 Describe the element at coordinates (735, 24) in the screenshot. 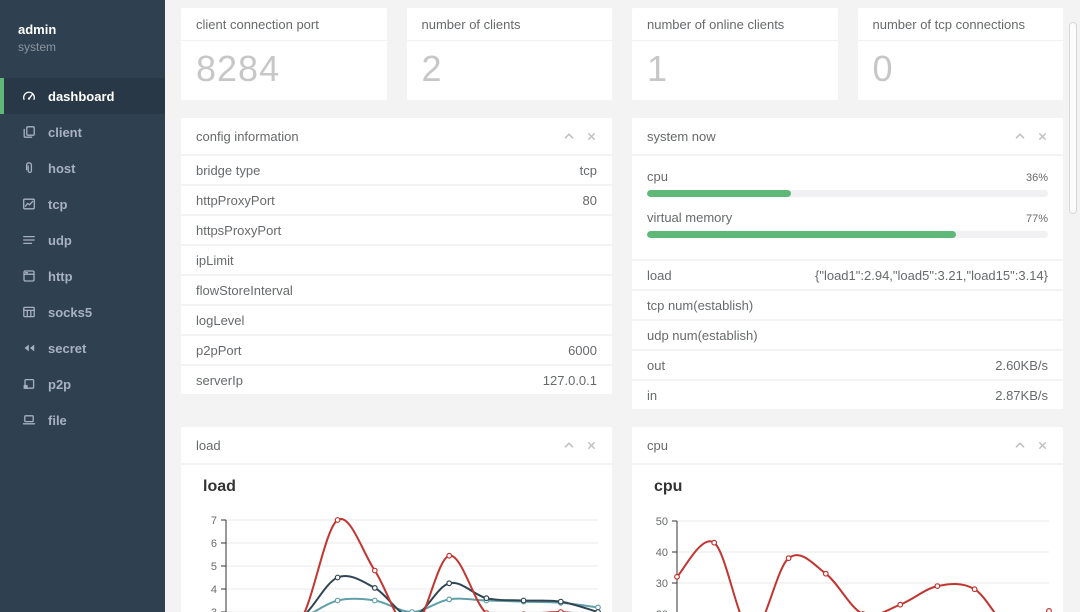

I see `stat-card-title: number of online clients` at that location.